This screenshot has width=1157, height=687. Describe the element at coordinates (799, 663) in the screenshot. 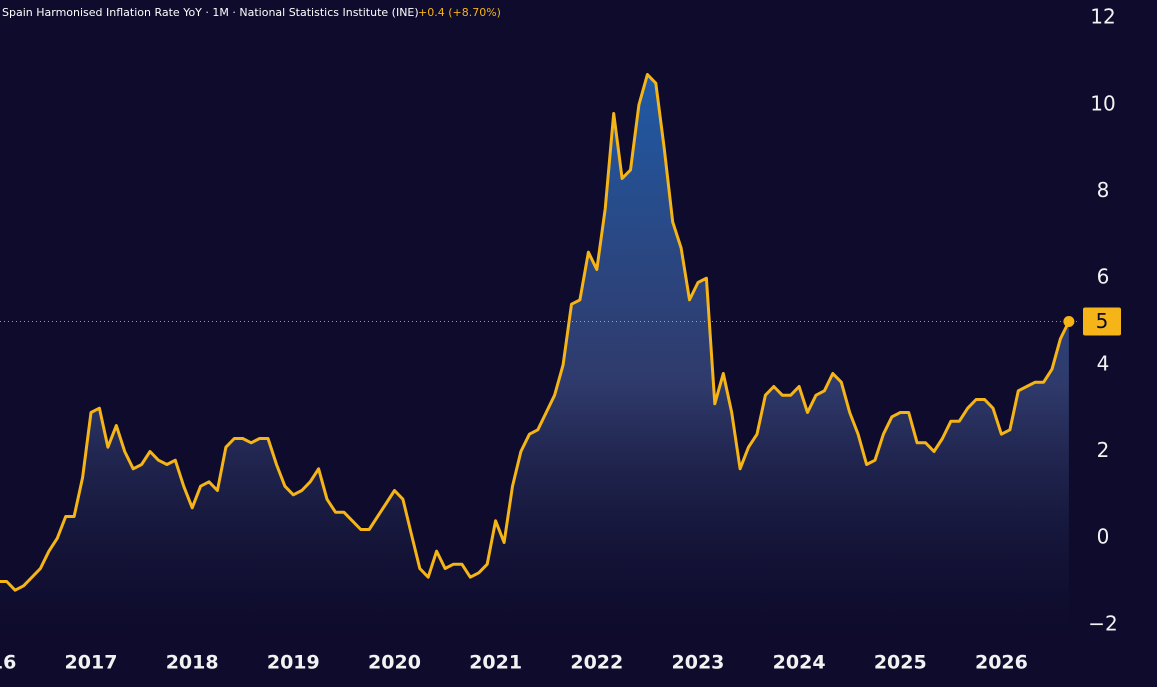

I see `x-tick-label: 2024` at that location.